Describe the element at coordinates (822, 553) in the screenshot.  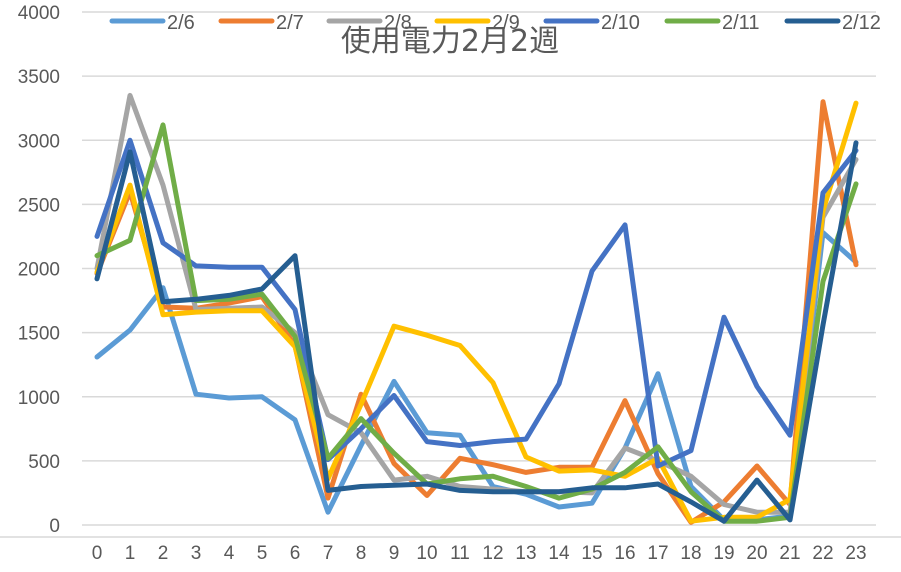
I see `x-tick-label: 22` at that location.